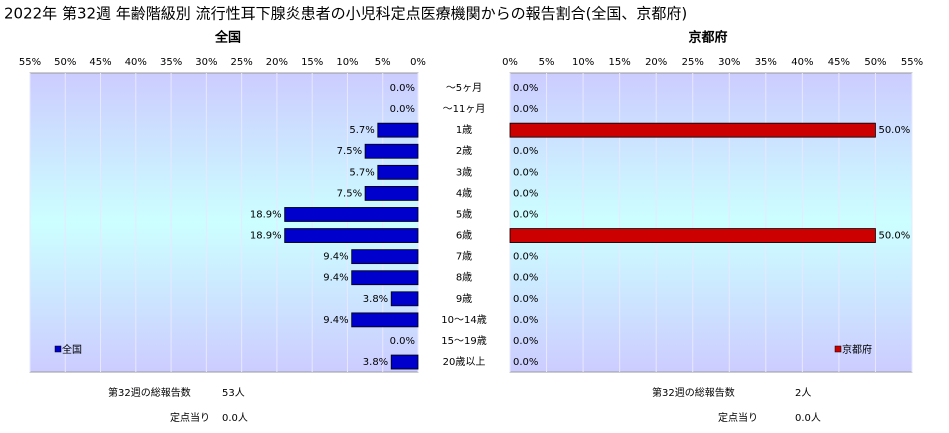  What do you see at coordinates (464, 193) in the screenshot?
I see `category-label: 4歳` at bounding box center [464, 193].